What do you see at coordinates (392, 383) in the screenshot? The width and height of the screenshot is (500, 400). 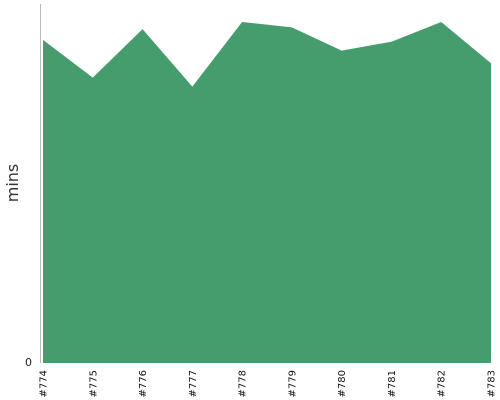 I see `x-tick-label: #781` at bounding box center [392, 383].